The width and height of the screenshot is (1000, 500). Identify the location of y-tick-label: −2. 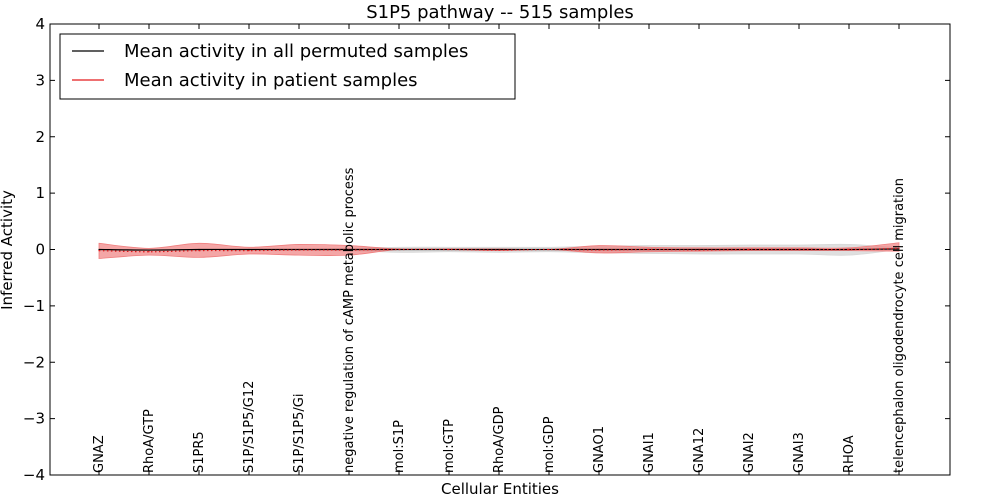
(34, 362).